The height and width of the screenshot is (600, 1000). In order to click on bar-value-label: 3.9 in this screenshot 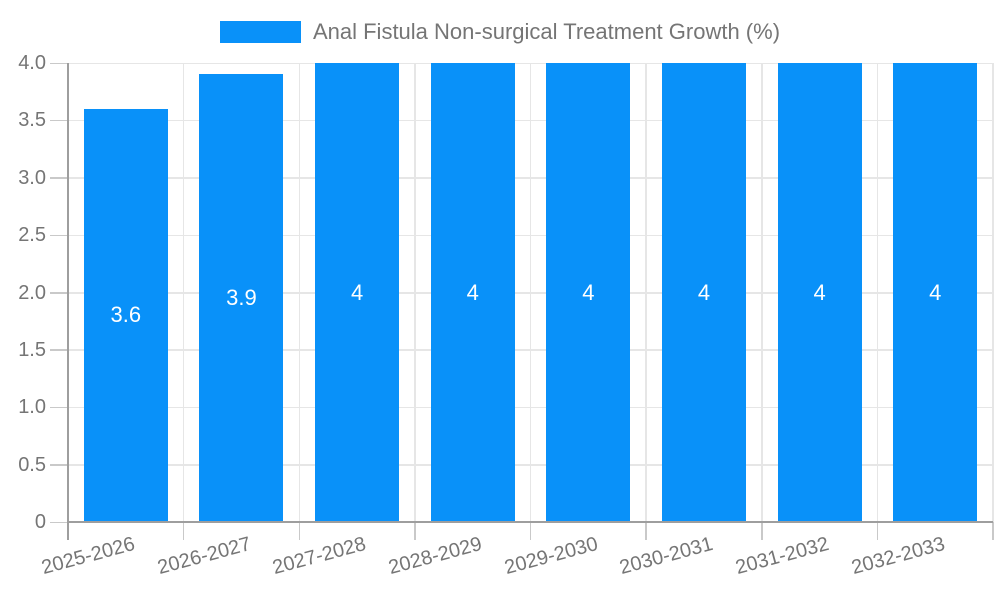, I will do `click(241, 298)`.